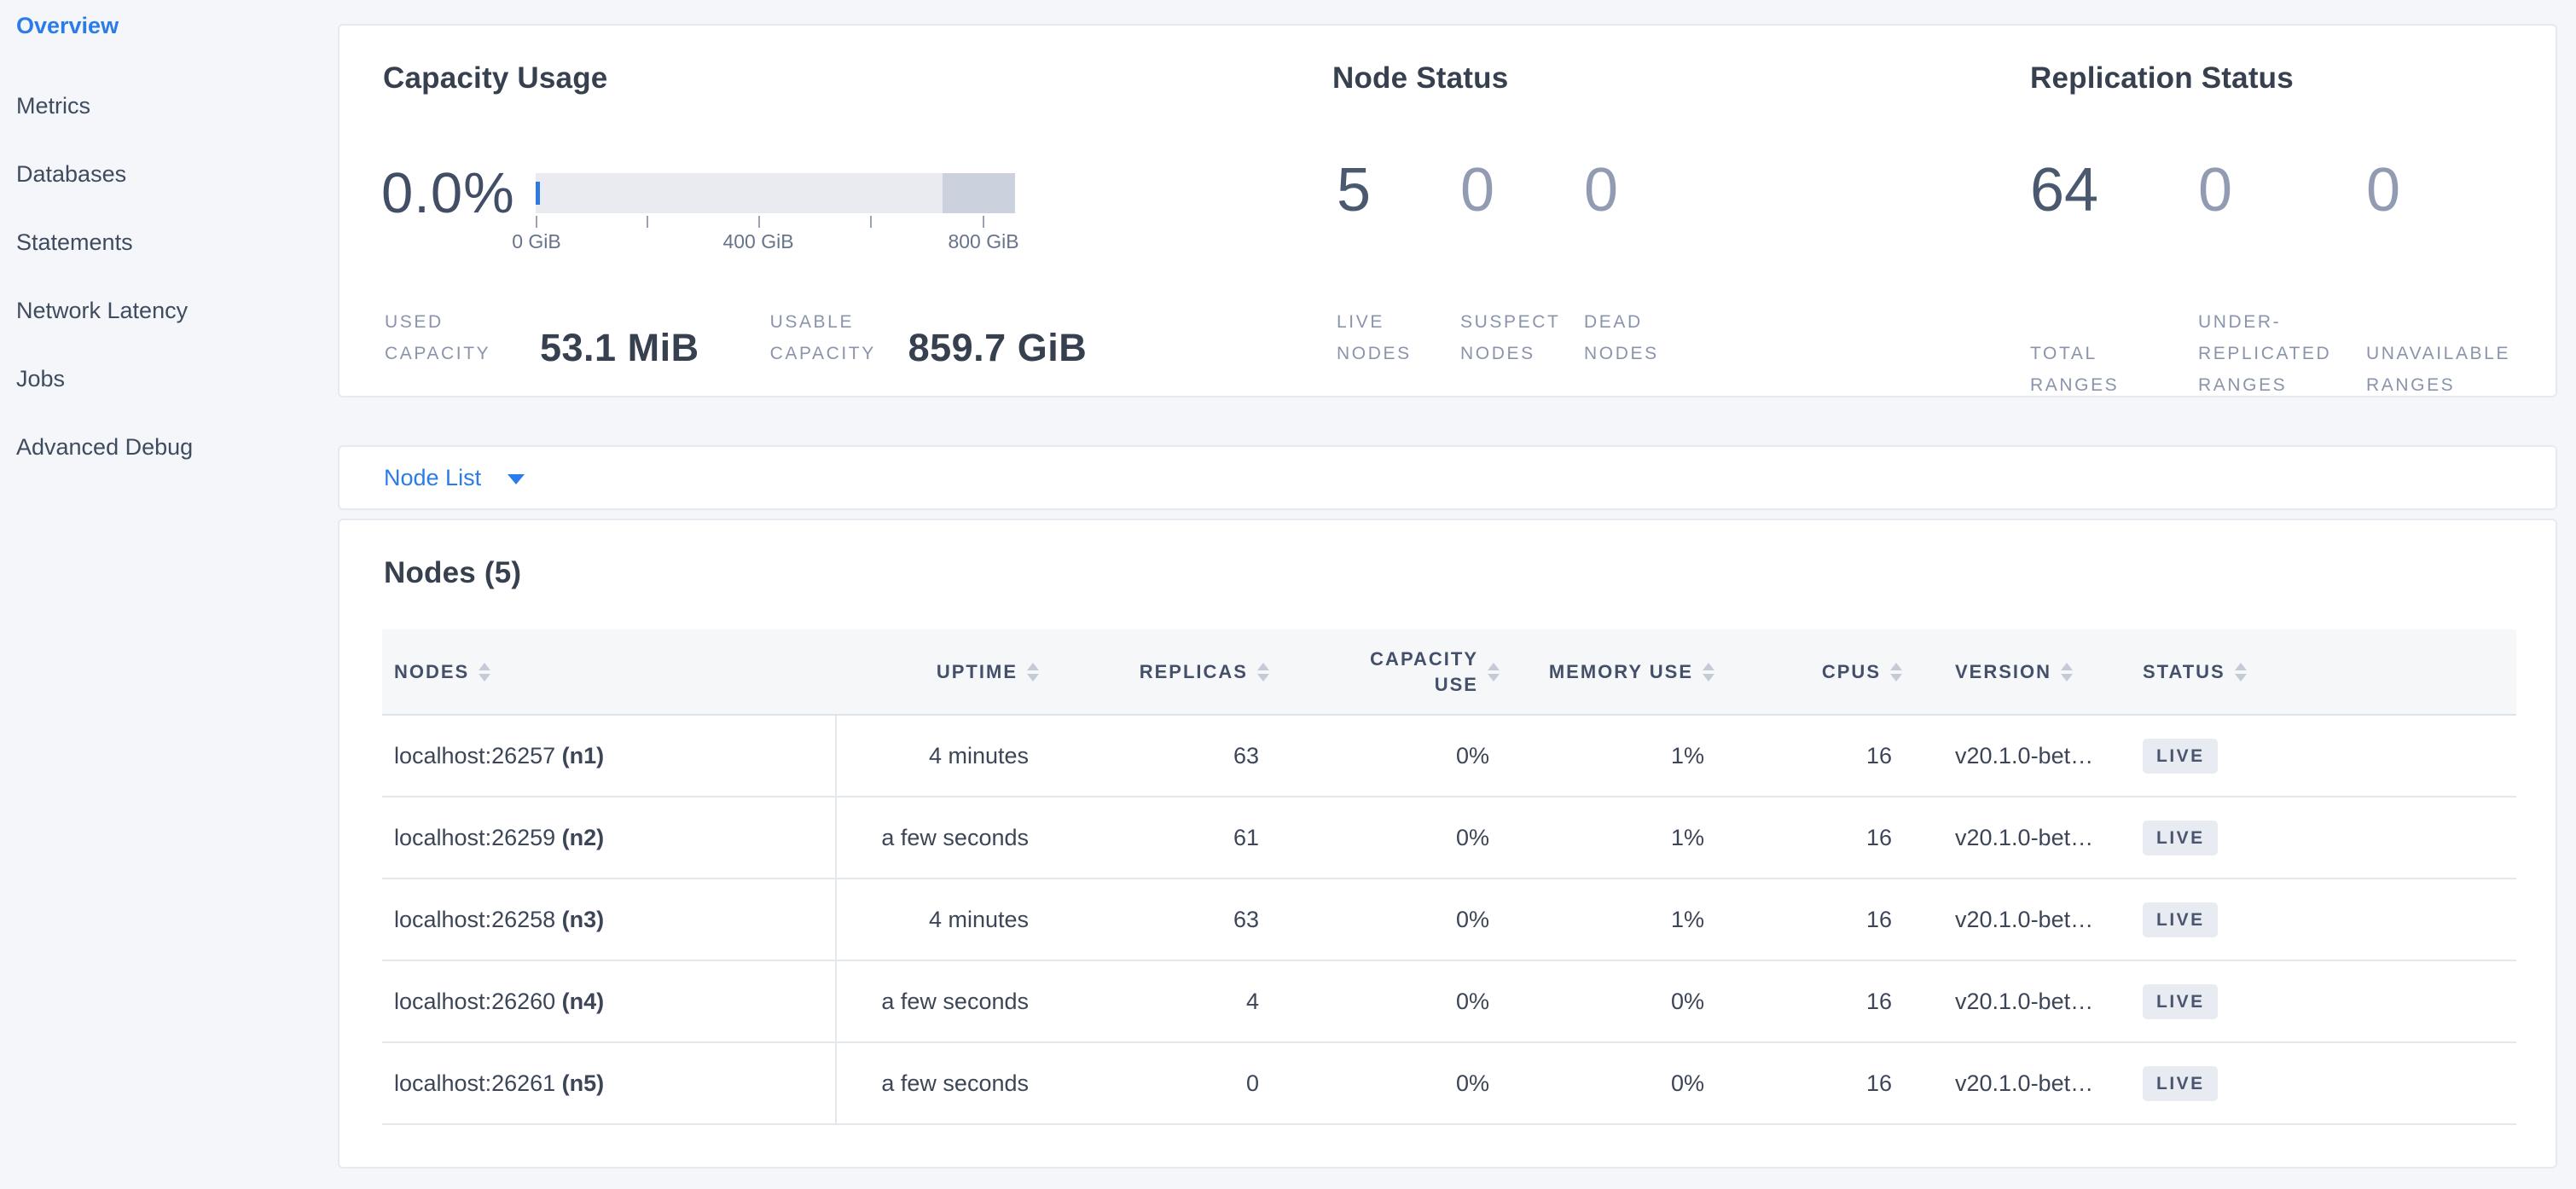 Image resolution: width=2576 pixels, height=1189 pixels. What do you see at coordinates (495, 78) in the screenshot?
I see `capacity-usage-title: Capacity Usage` at bounding box center [495, 78].